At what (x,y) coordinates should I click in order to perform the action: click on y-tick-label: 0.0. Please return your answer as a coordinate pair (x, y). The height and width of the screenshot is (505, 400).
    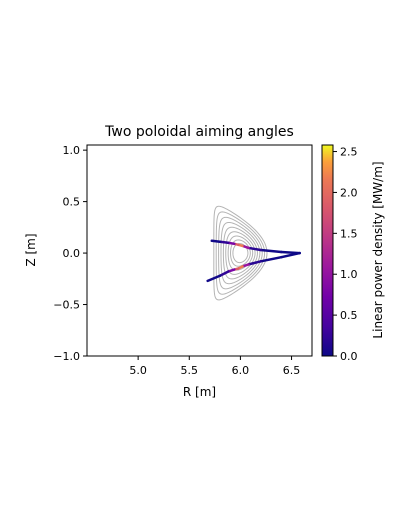
    Looking at the image, I should click on (72, 253).